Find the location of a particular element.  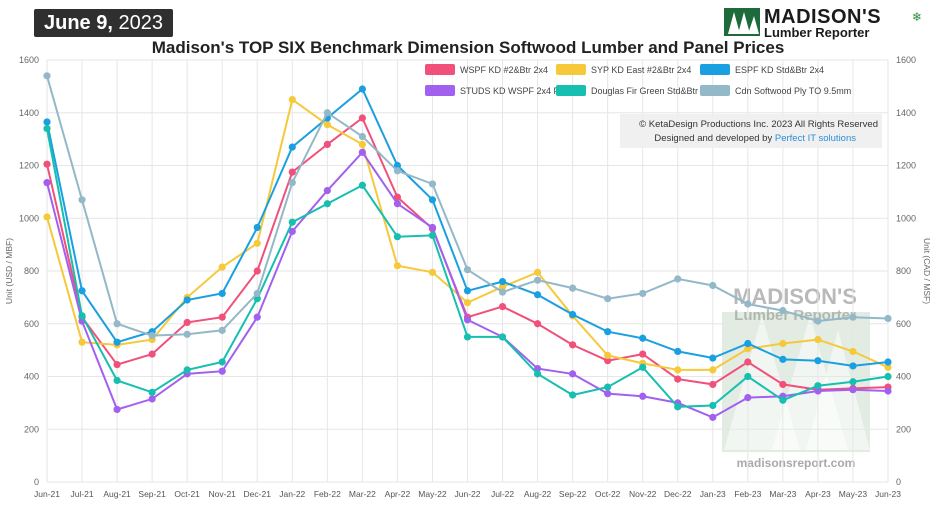

y-tick-label-right: 600 is located at coordinates (903, 324).